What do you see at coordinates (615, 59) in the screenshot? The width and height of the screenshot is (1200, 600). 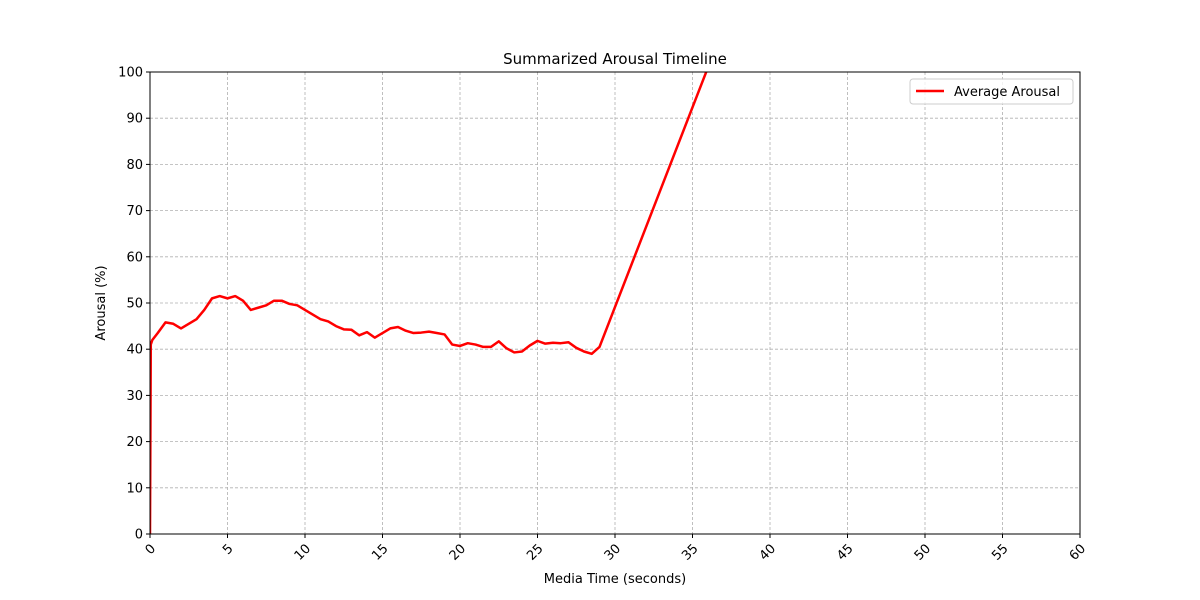 I see `chart-title: Summarized Arousal Timeline` at bounding box center [615, 59].